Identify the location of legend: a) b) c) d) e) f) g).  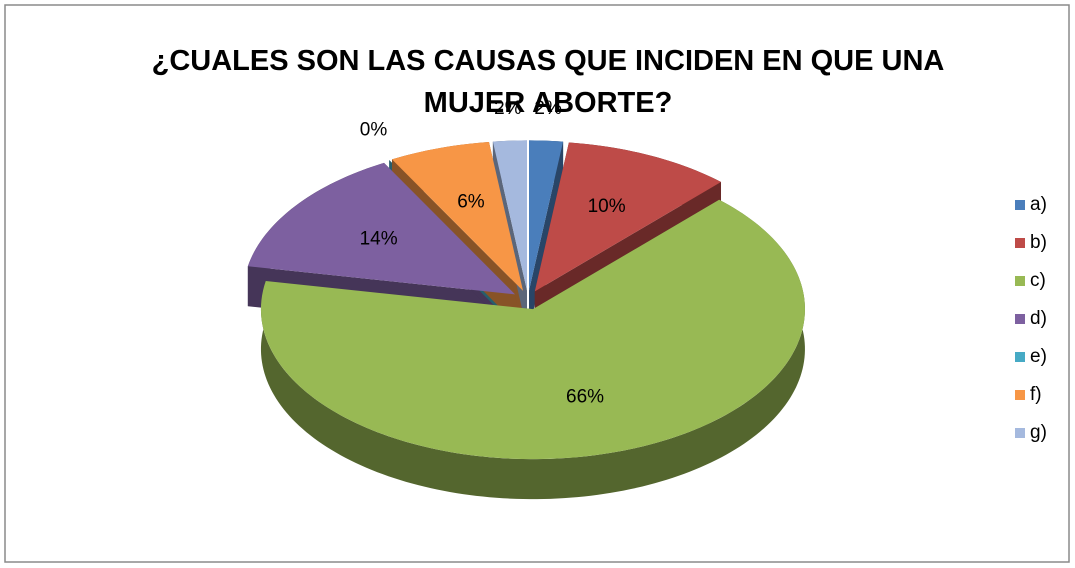
(1031, 318).